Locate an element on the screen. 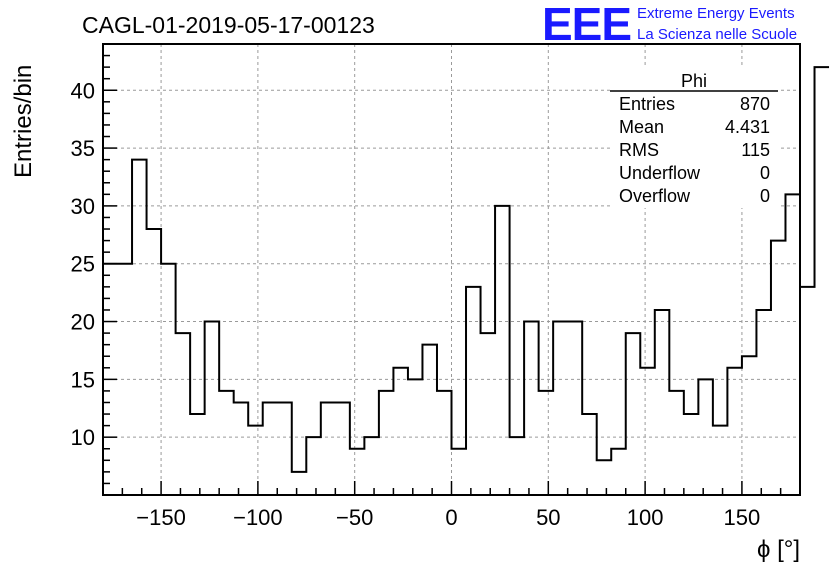 This screenshot has height=572, width=836. stats-label-rms: RMS is located at coordinates (639, 150).